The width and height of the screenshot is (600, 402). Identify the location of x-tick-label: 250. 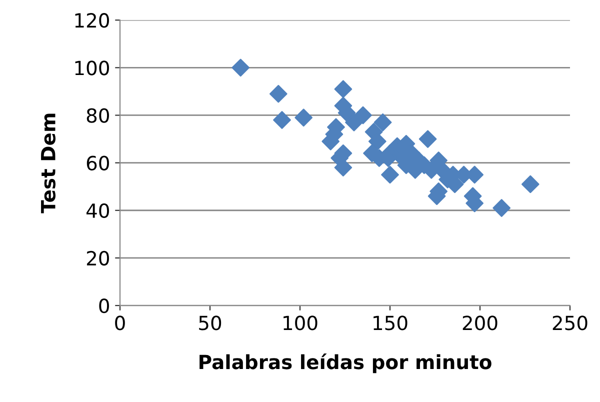
(570, 323).